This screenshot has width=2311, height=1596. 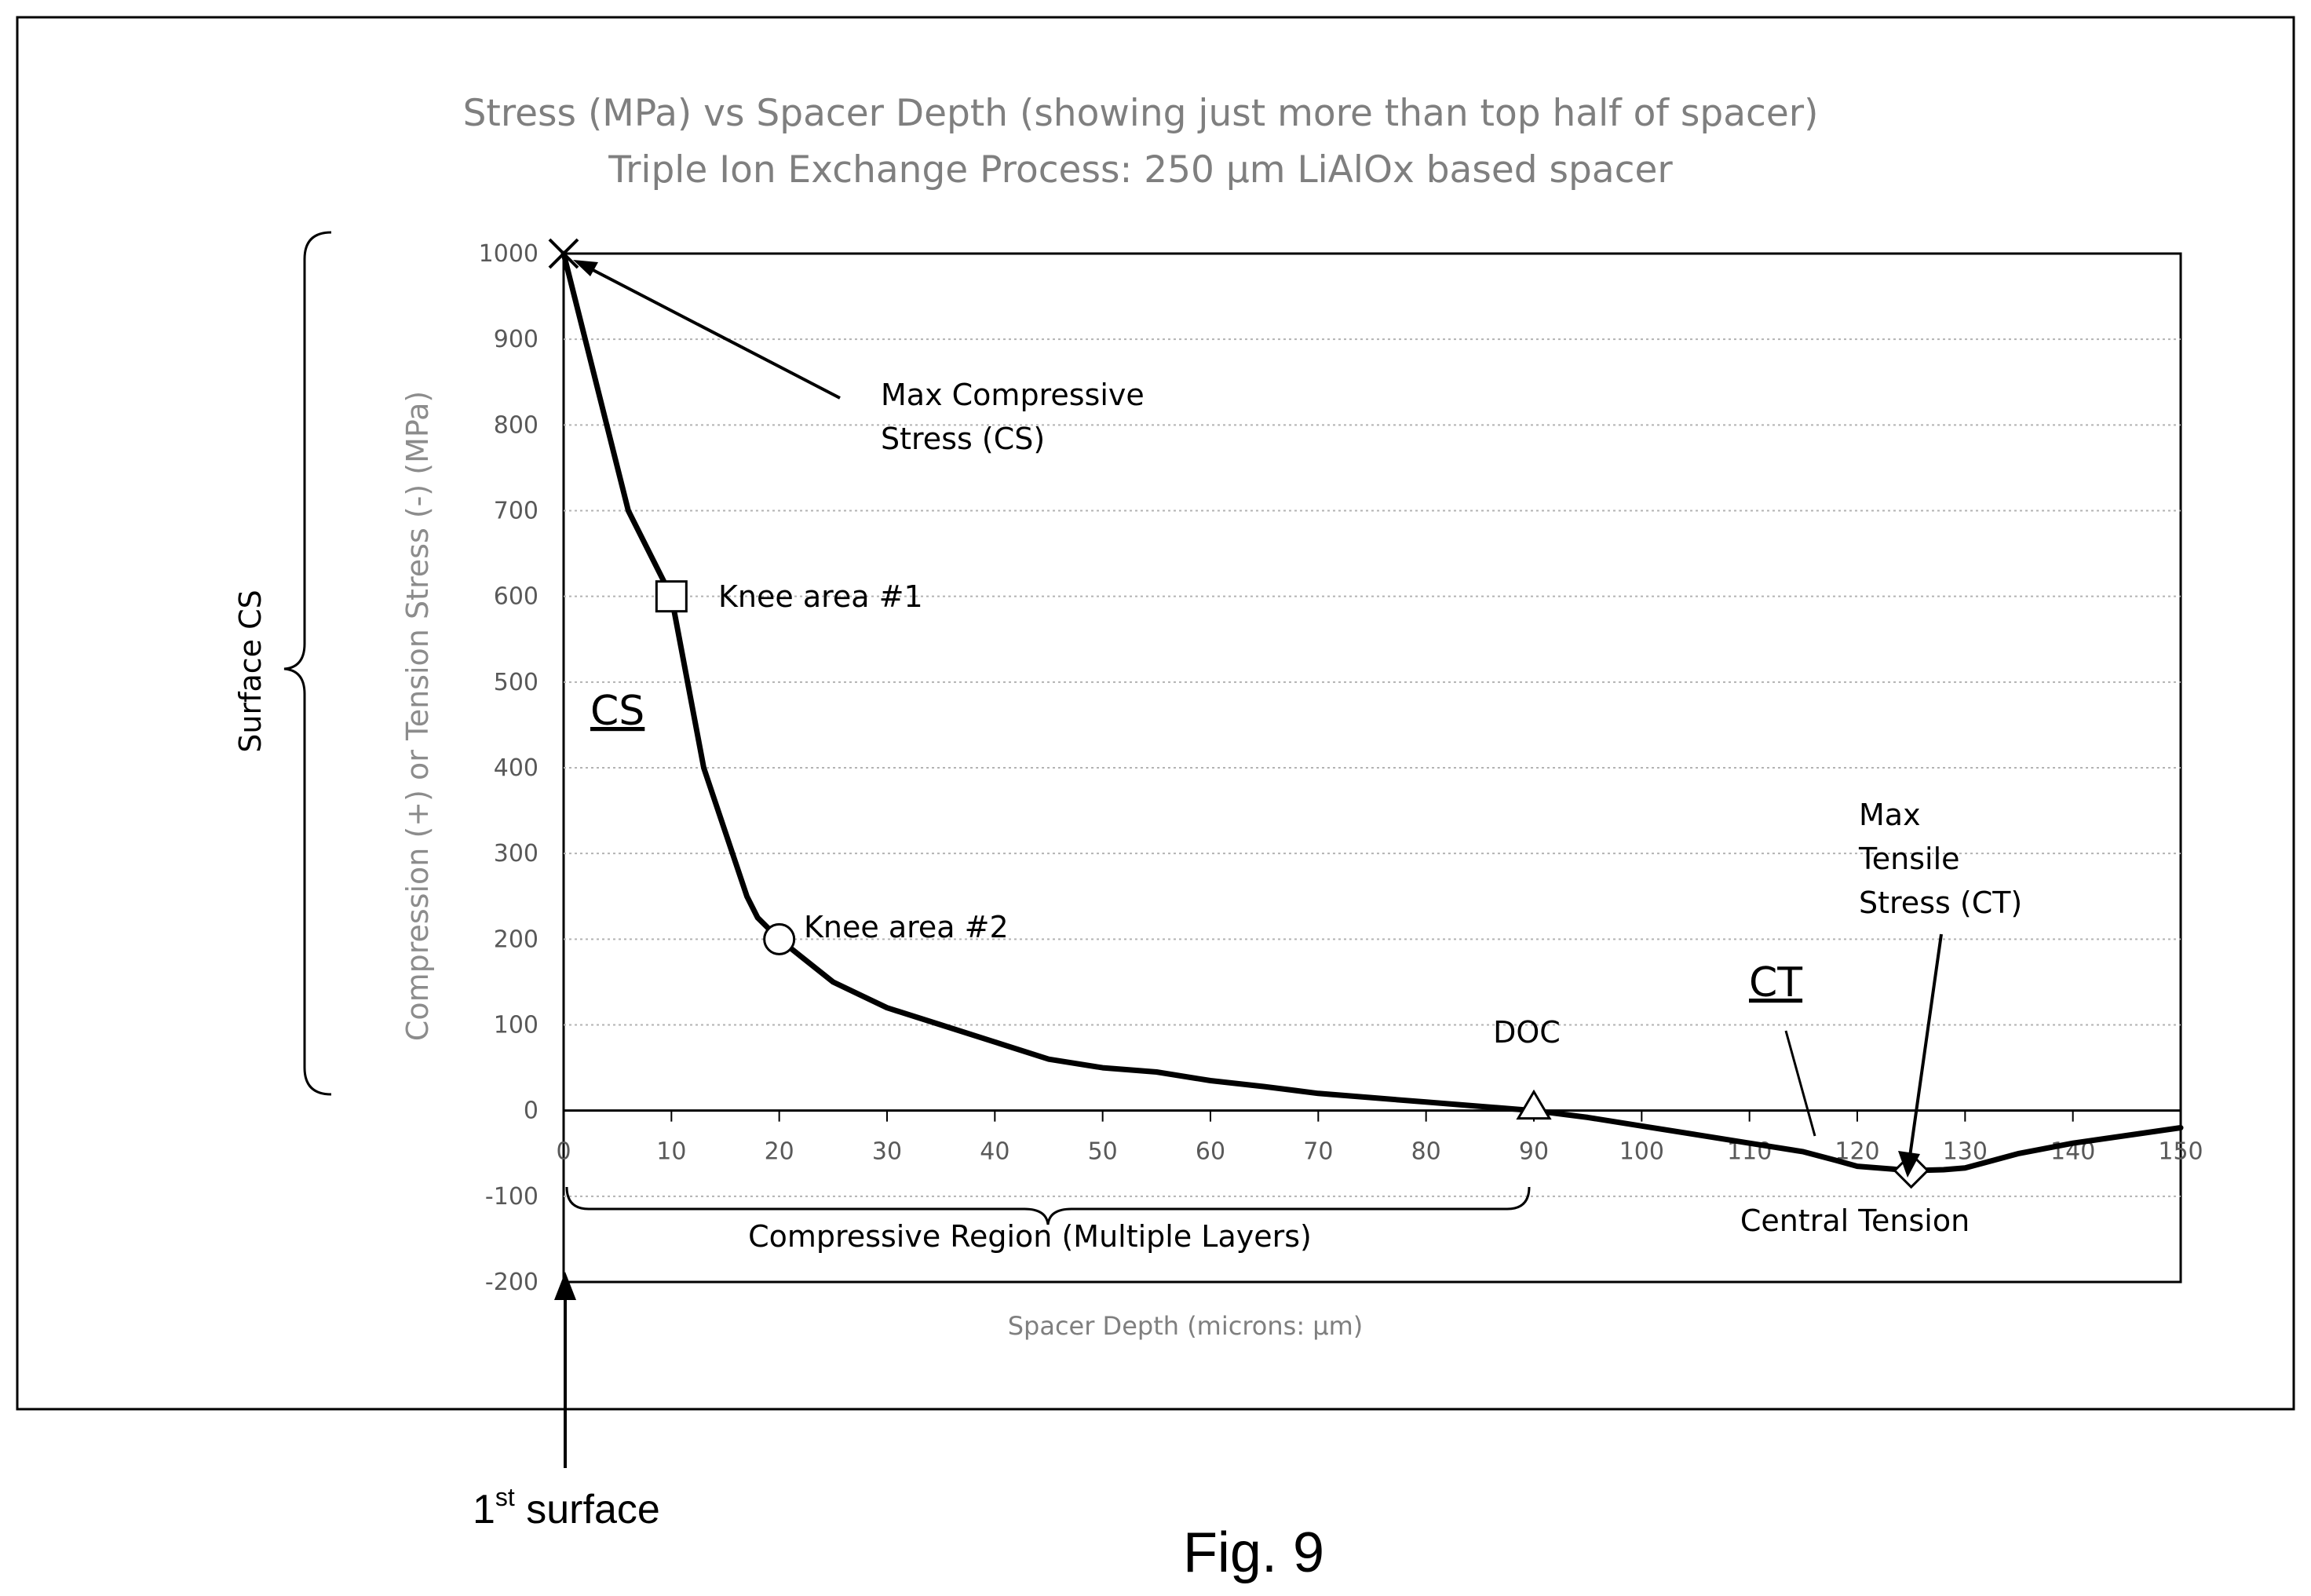 I want to click on x-tick-label: 50, so click(x=1103, y=1152).